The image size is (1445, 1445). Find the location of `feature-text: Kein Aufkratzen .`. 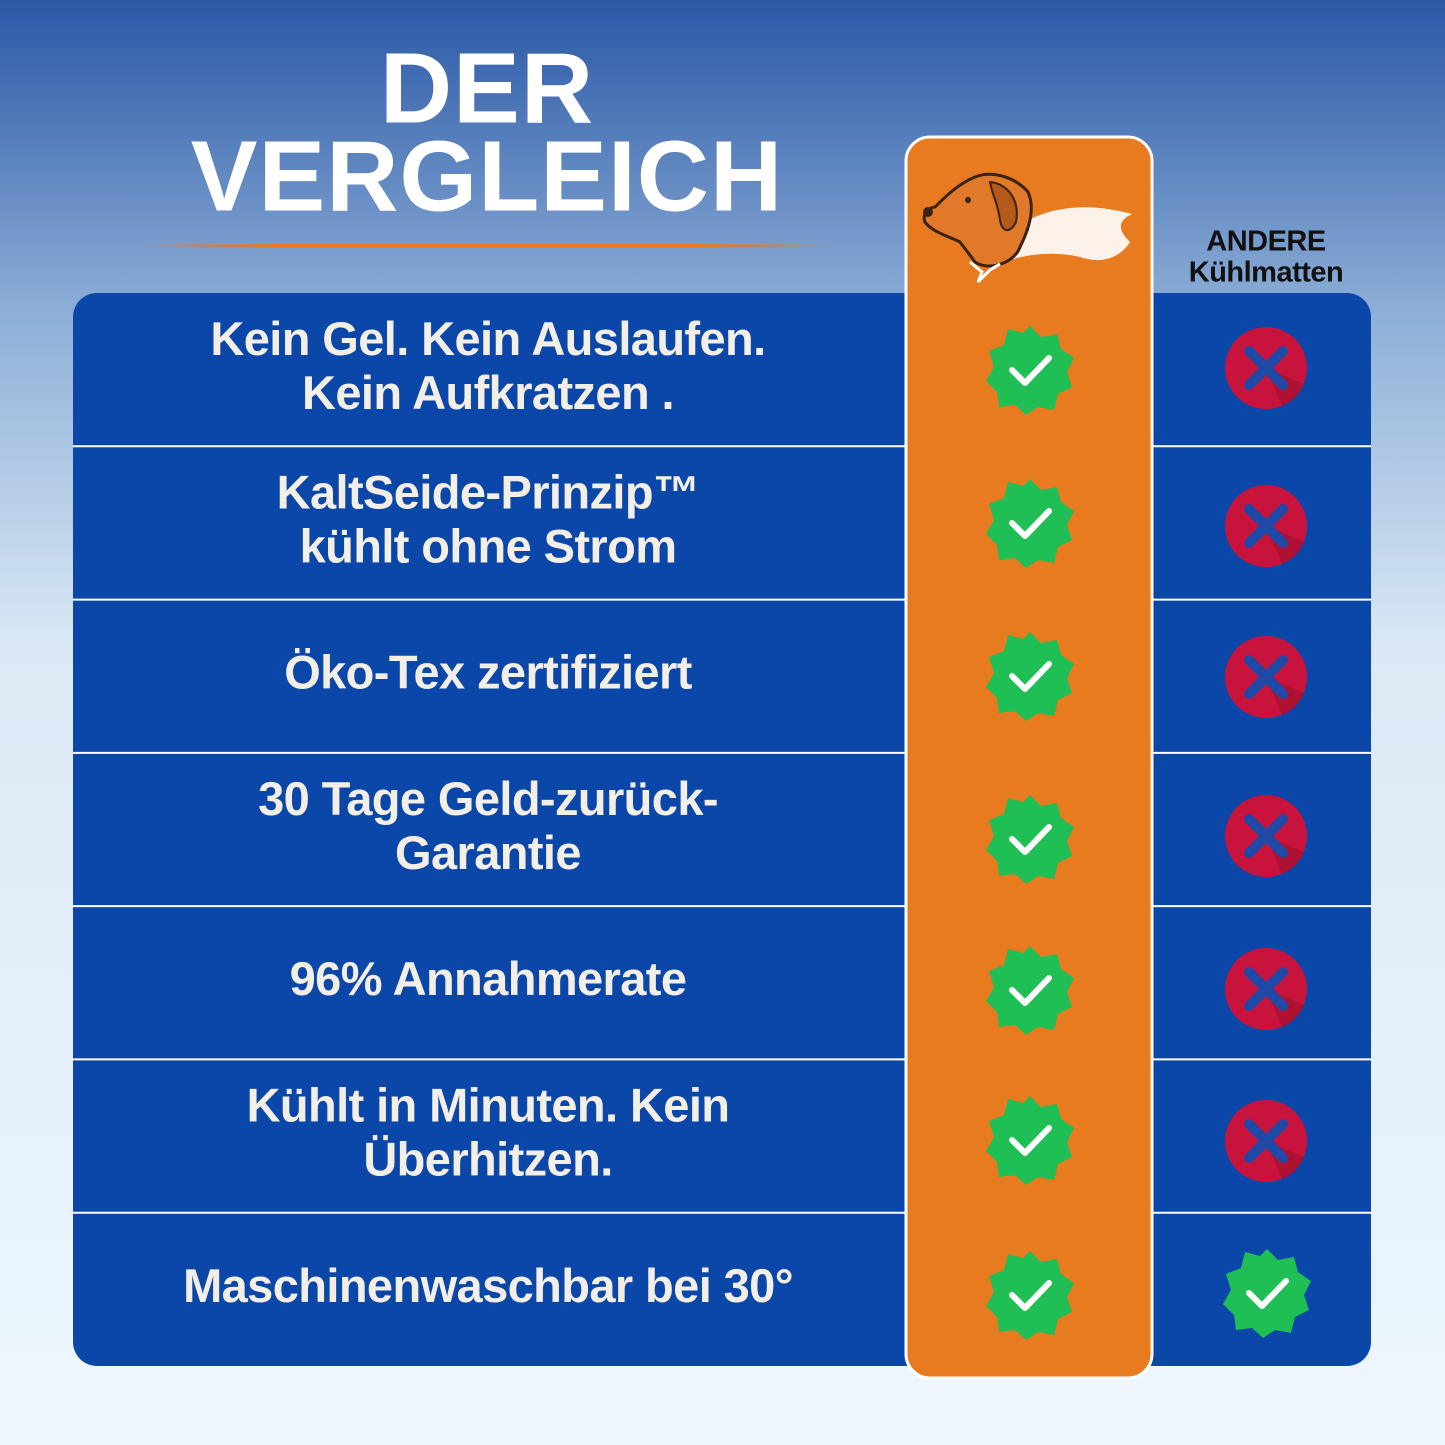

feature-text: Kein Aufkratzen . is located at coordinates (488, 392).